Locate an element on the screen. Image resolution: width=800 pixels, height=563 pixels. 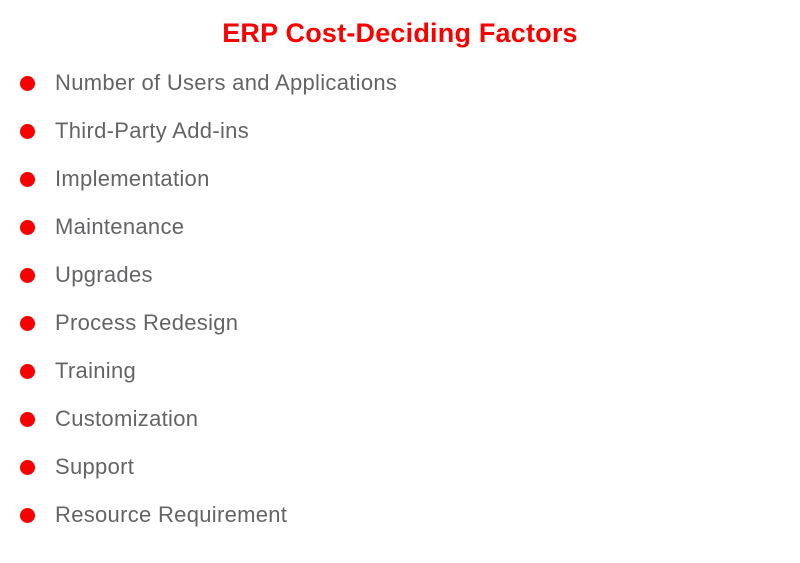
list-item-label: Training is located at coordinates (96, 370).